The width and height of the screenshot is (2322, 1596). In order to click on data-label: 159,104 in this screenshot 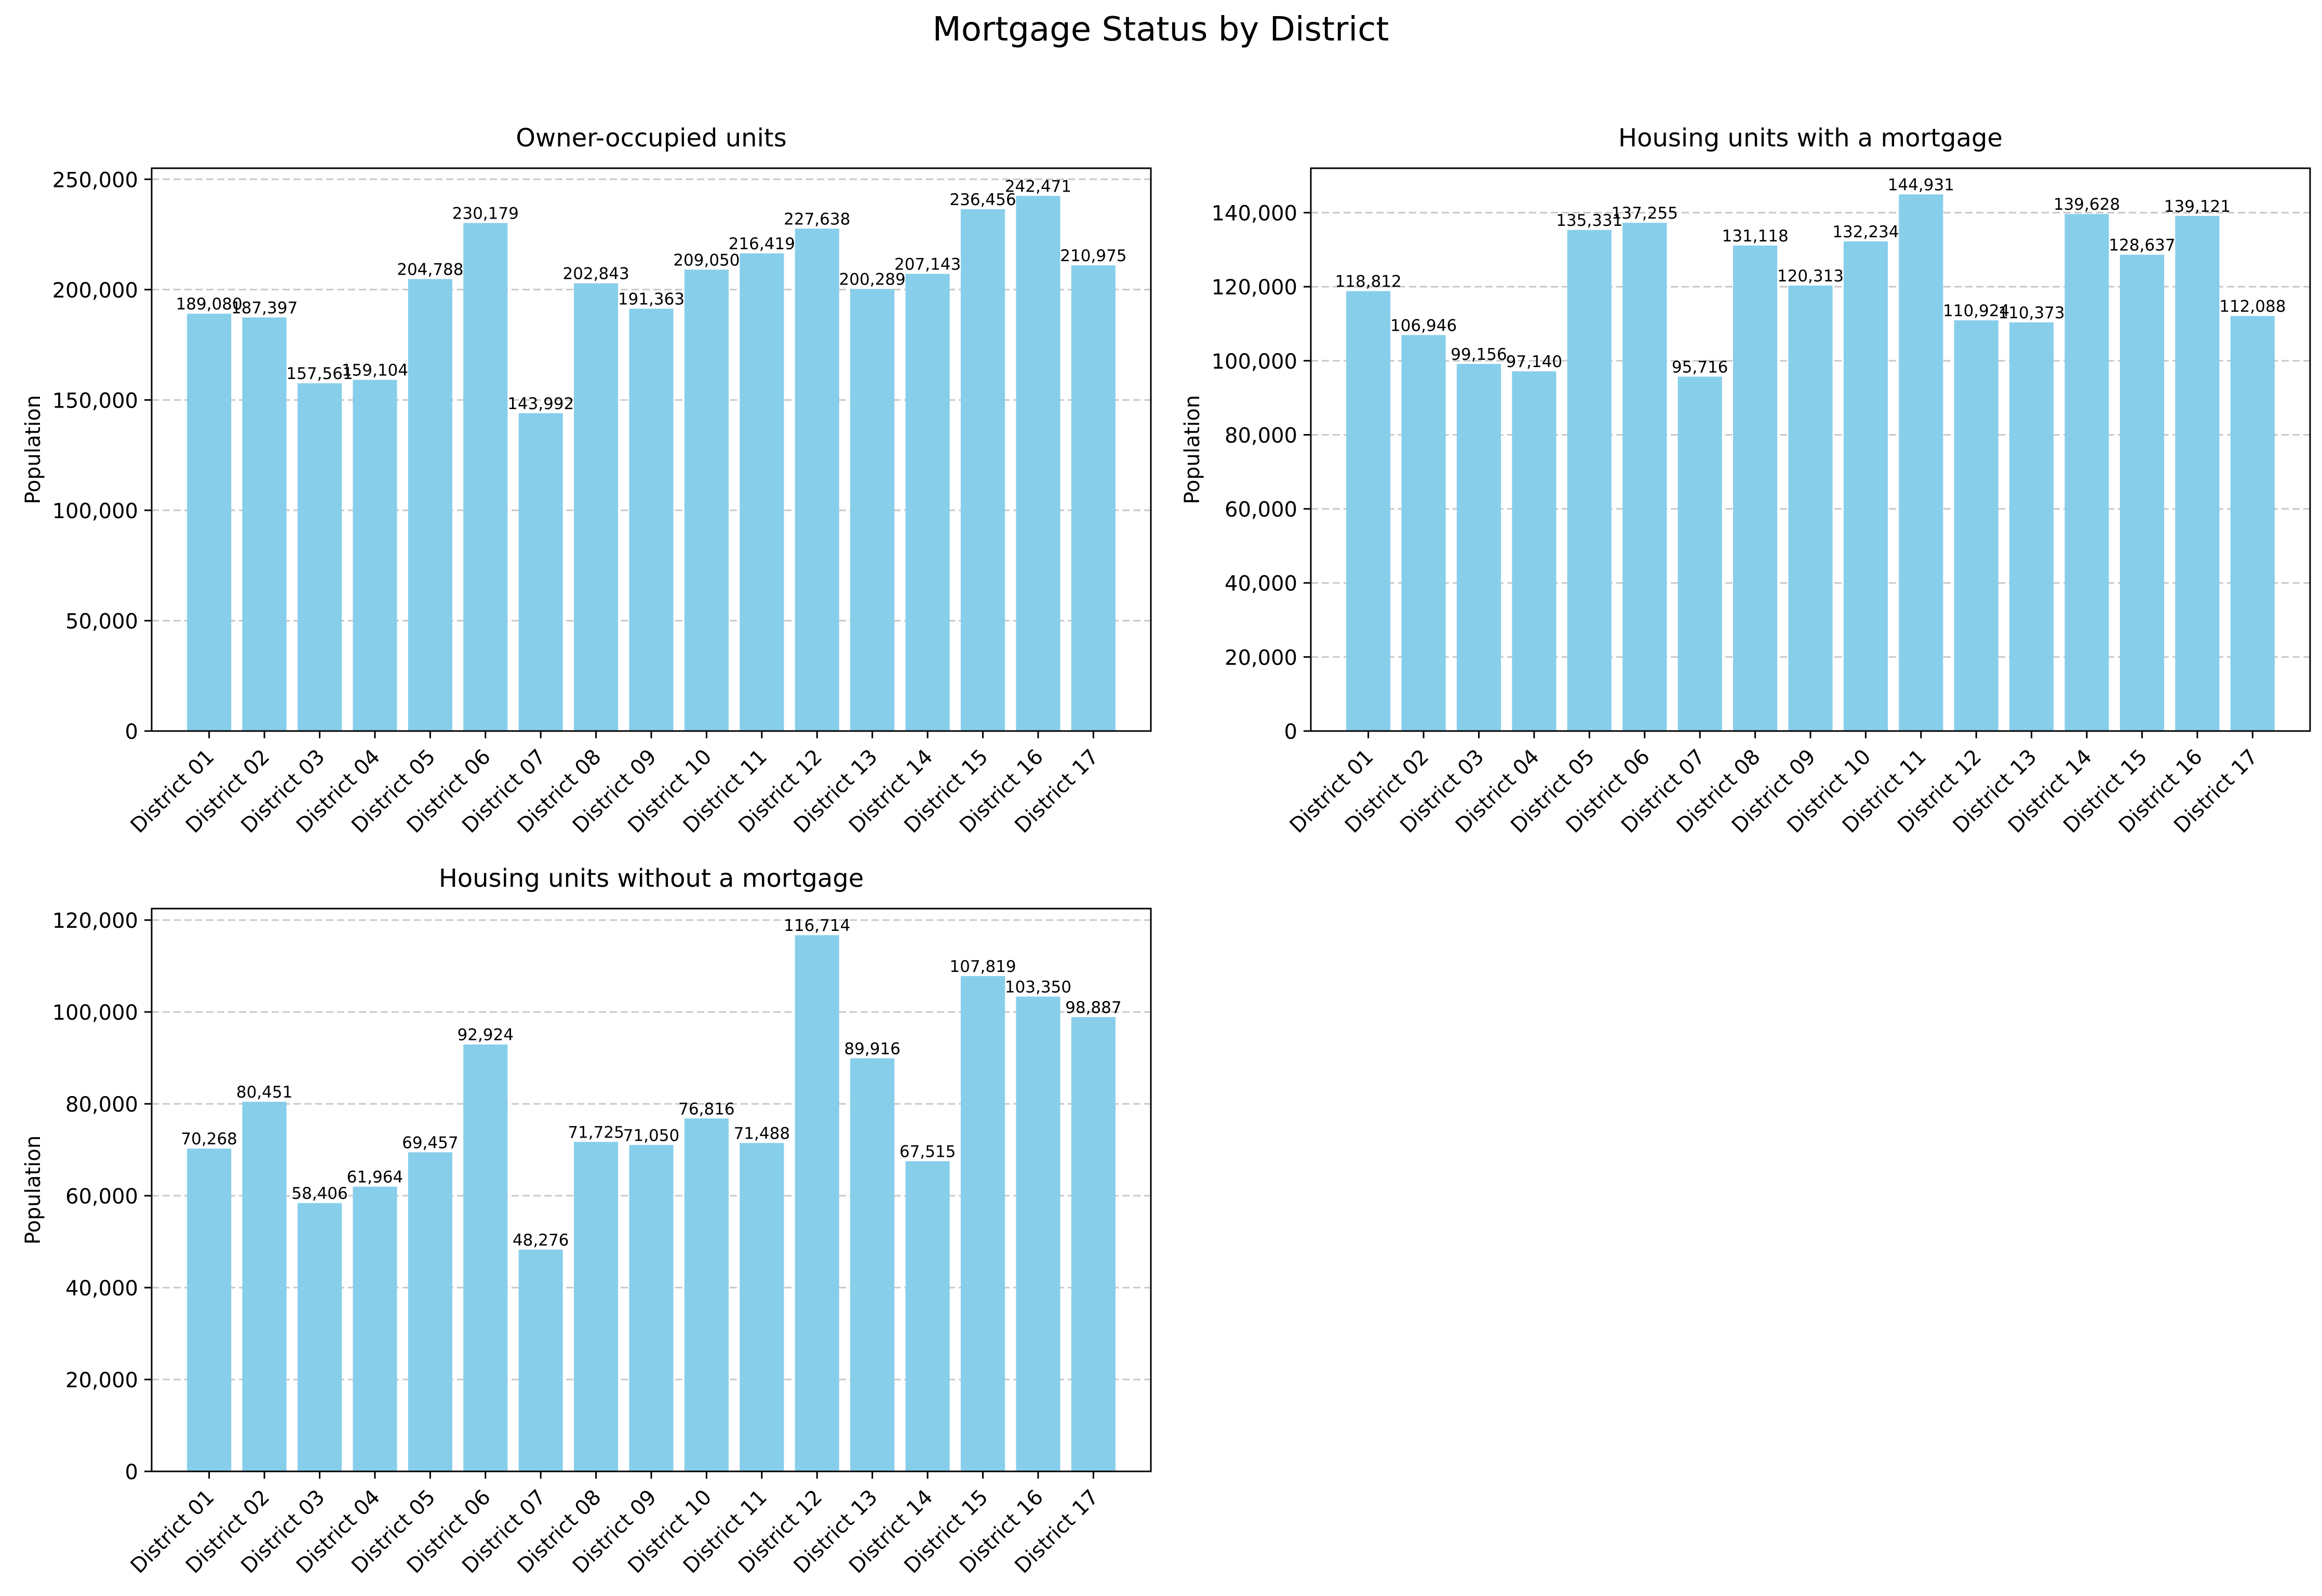, I will do `click(375, 370)`.